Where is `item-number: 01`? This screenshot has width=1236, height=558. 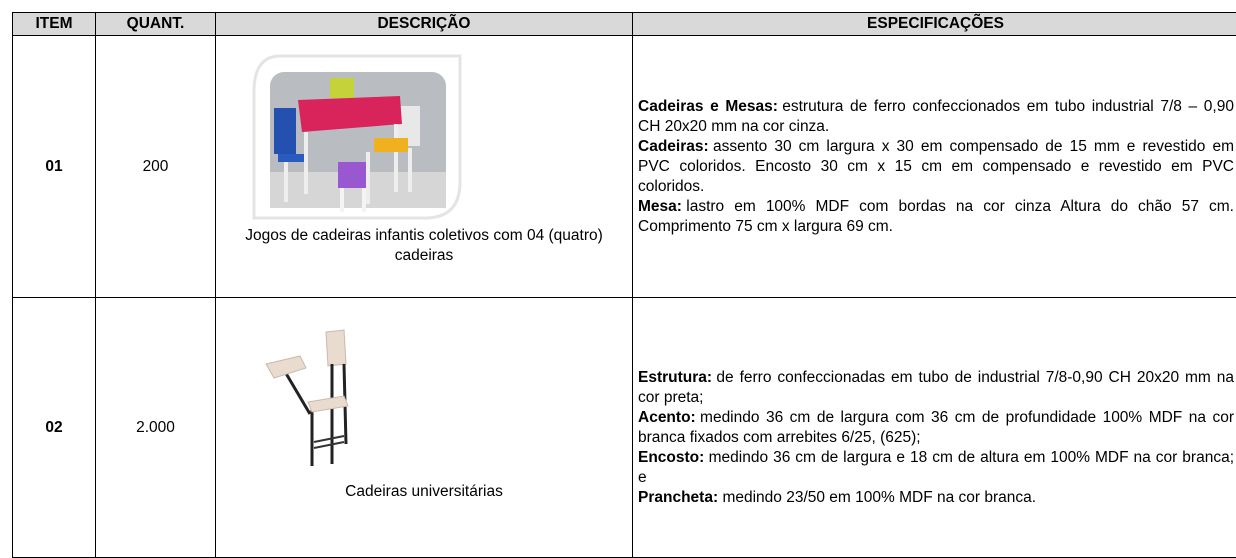
item-number: 01 is located at coordinates (54, 167).